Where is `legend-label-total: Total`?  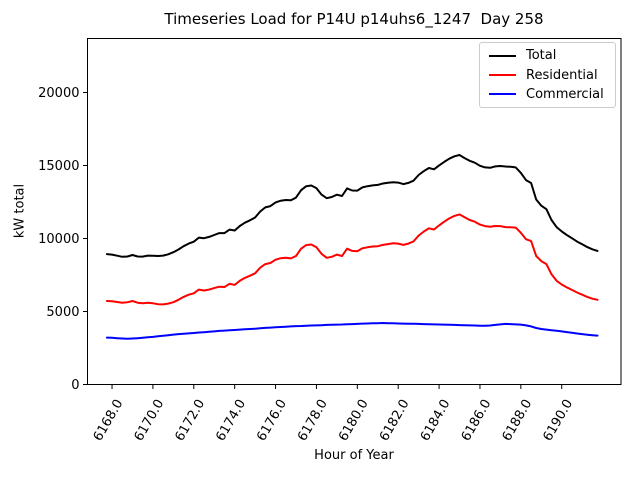 legend-label-total: Total is located at coordinates (541, 56).